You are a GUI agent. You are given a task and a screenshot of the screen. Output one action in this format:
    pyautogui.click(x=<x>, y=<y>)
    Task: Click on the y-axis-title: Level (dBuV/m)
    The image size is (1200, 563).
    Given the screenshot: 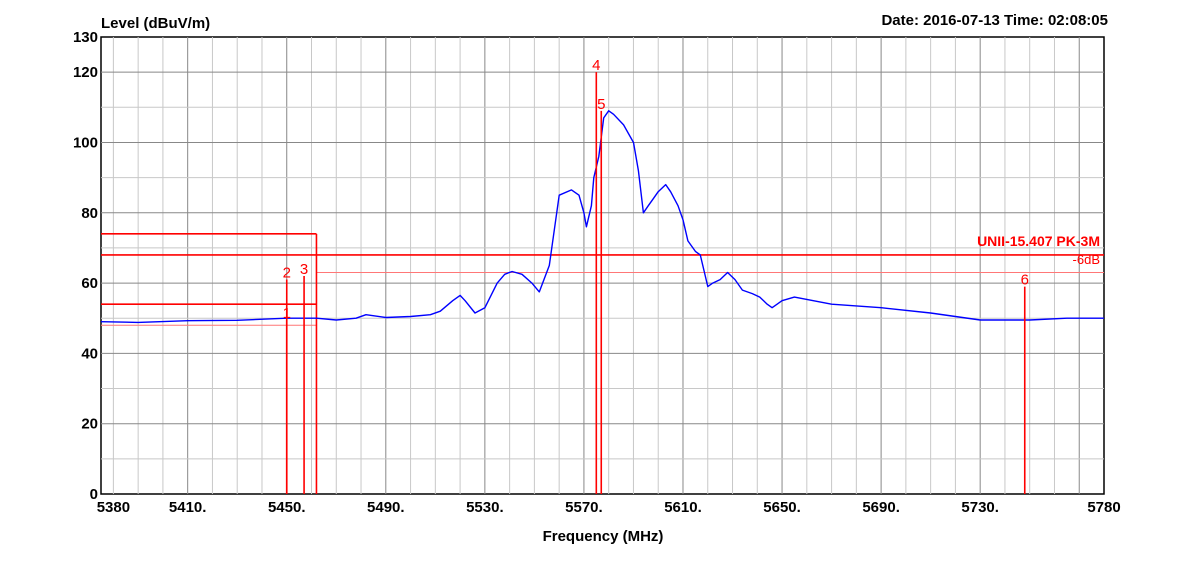 What is the action you would take?
    pyautogui.click(x=155, y=23)
    